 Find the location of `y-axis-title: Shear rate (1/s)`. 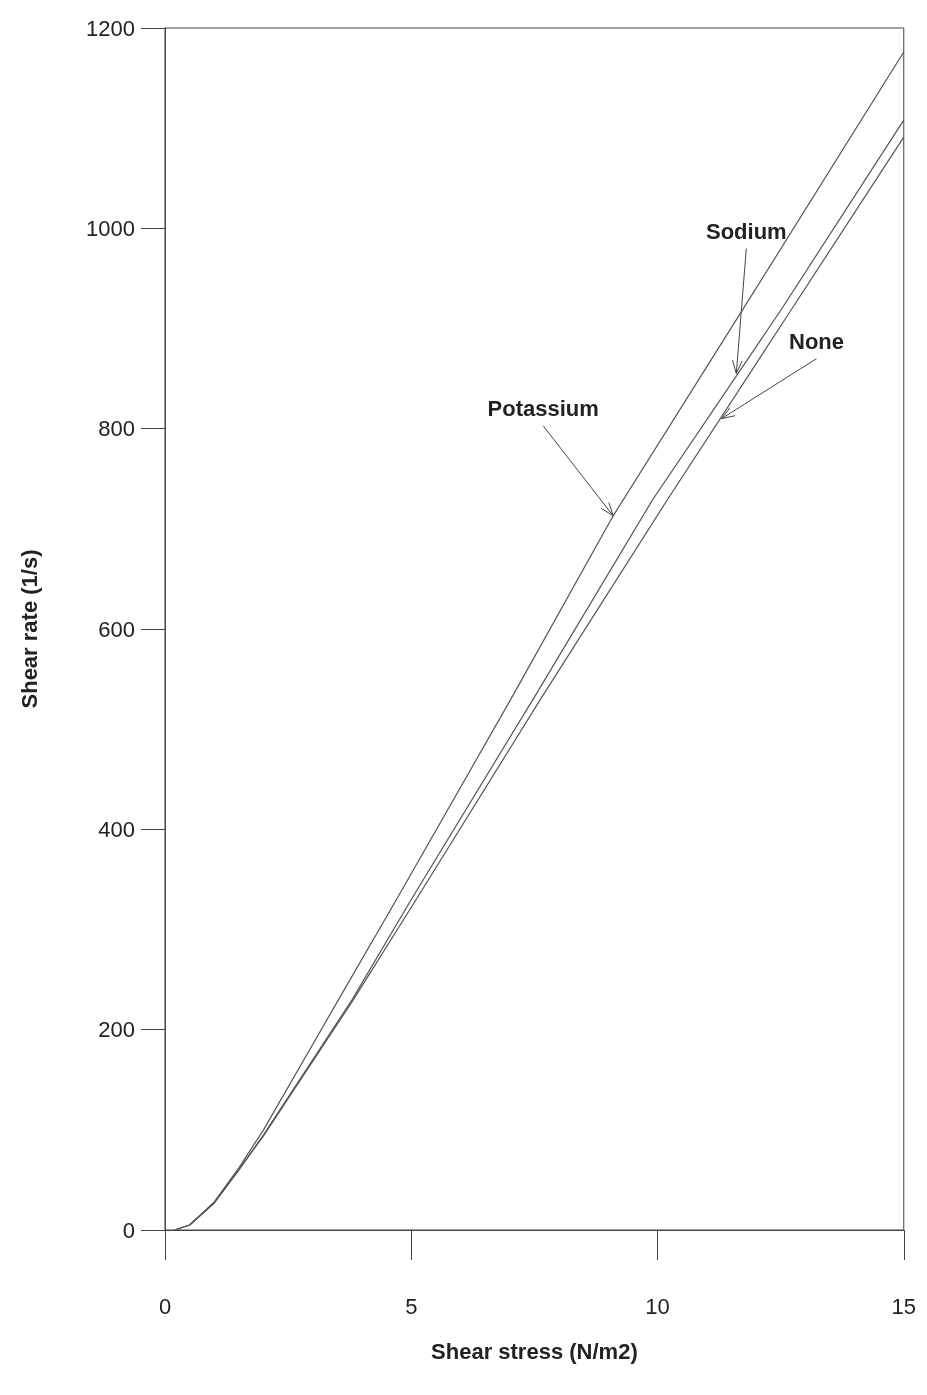

y-axis-title: Shear rate (1/s) is located at coordinates (29, 629).